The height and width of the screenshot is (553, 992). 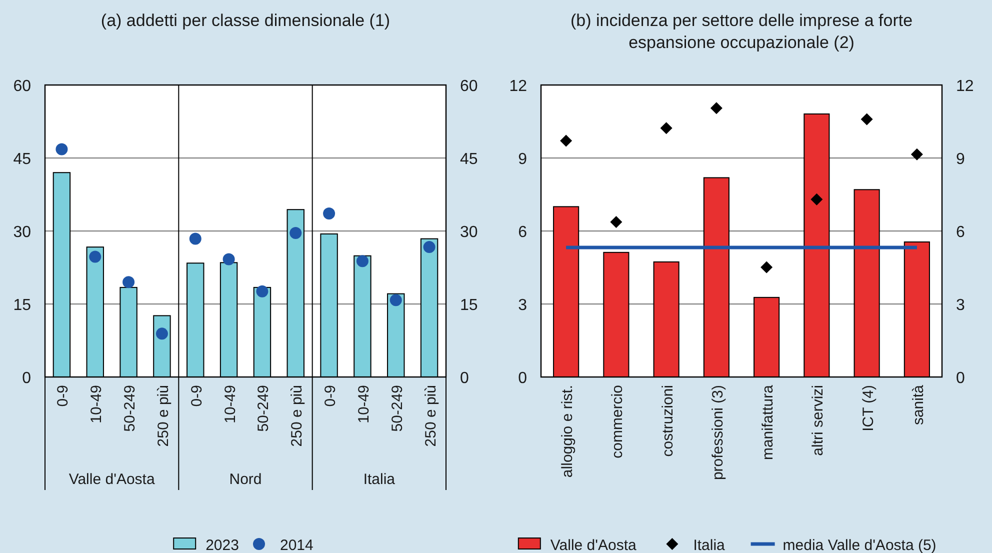 What do you see at coordinates (960, 305) in the screenshot?
I see `y2-tick-label: 3` at bounding box center [960, 305].